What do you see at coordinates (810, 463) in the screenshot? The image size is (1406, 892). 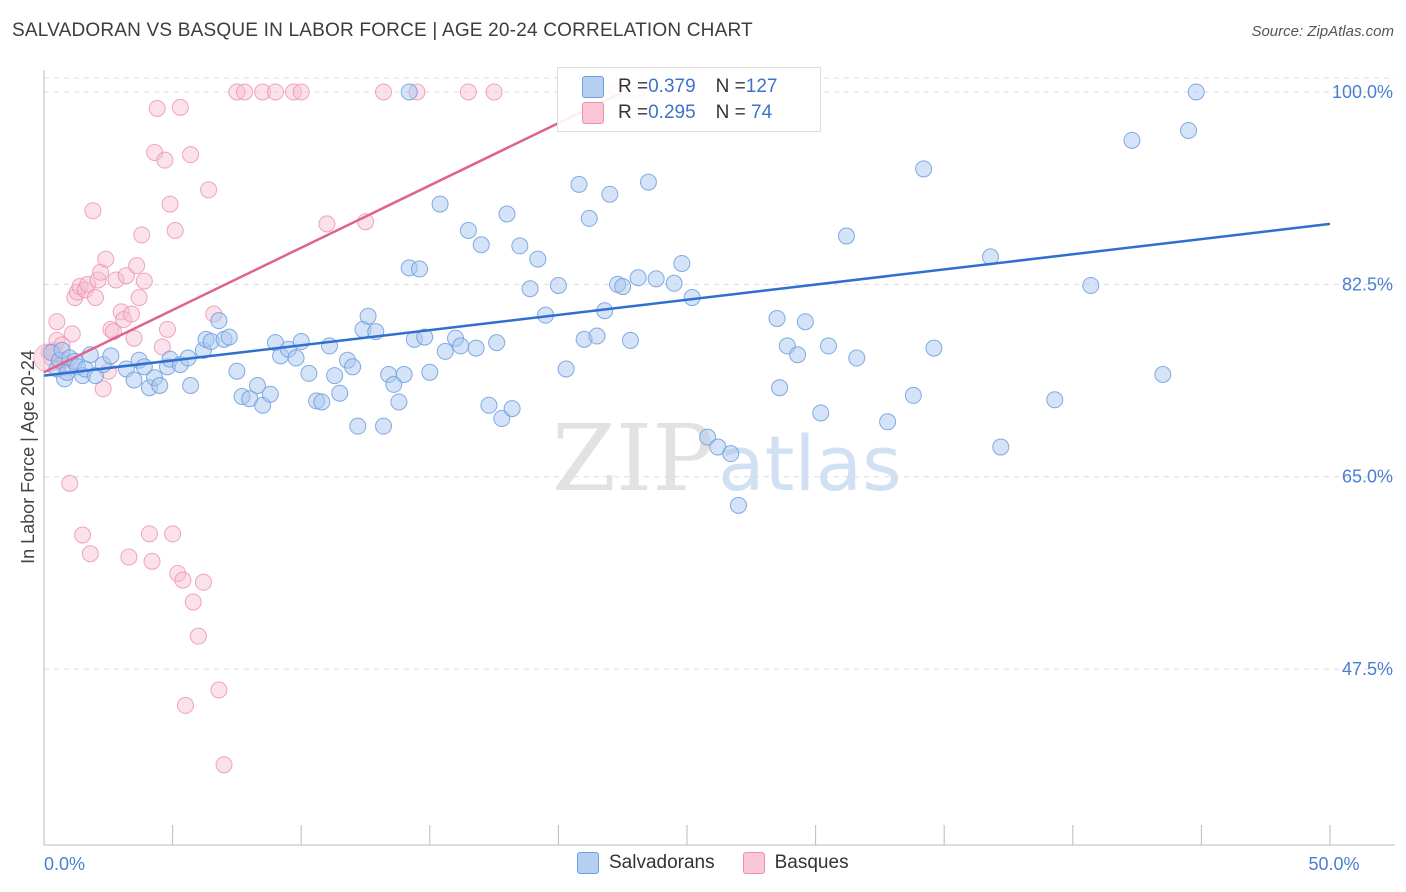 I see `watermark-atlas: atlas` at bounding box center [810, 463].